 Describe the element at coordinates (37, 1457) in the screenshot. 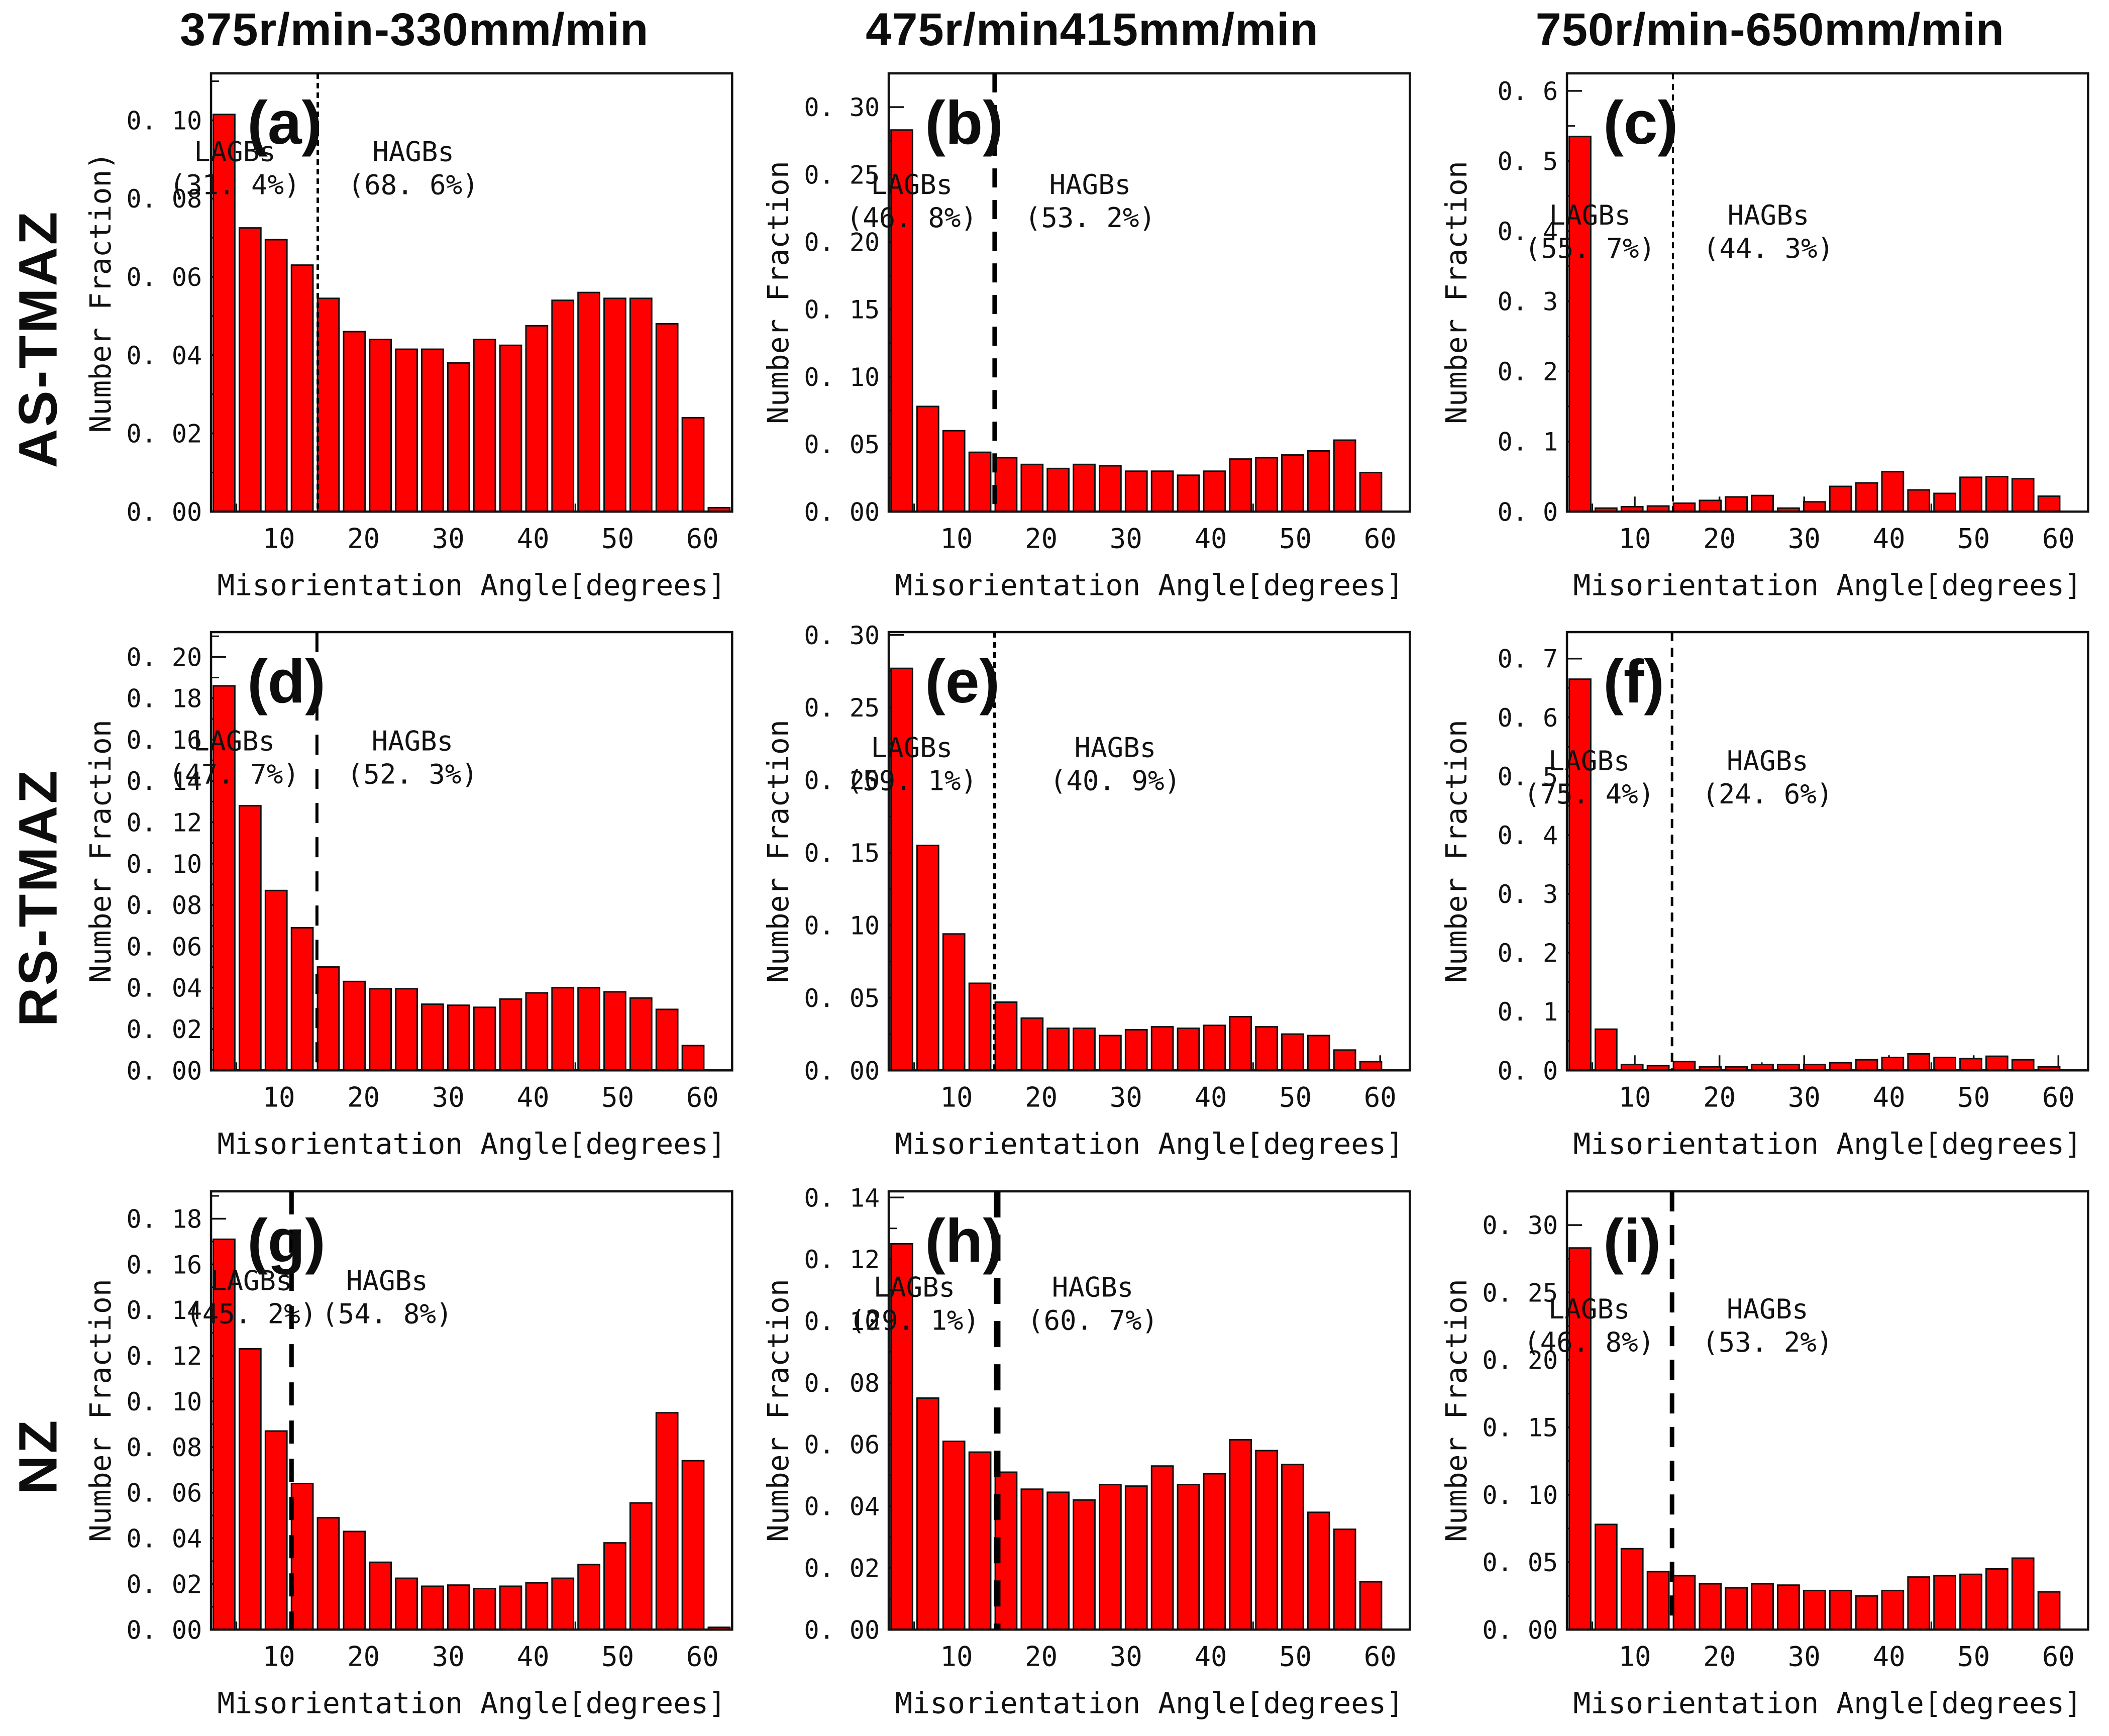

I see `row-label-nz: NZ` at that location.